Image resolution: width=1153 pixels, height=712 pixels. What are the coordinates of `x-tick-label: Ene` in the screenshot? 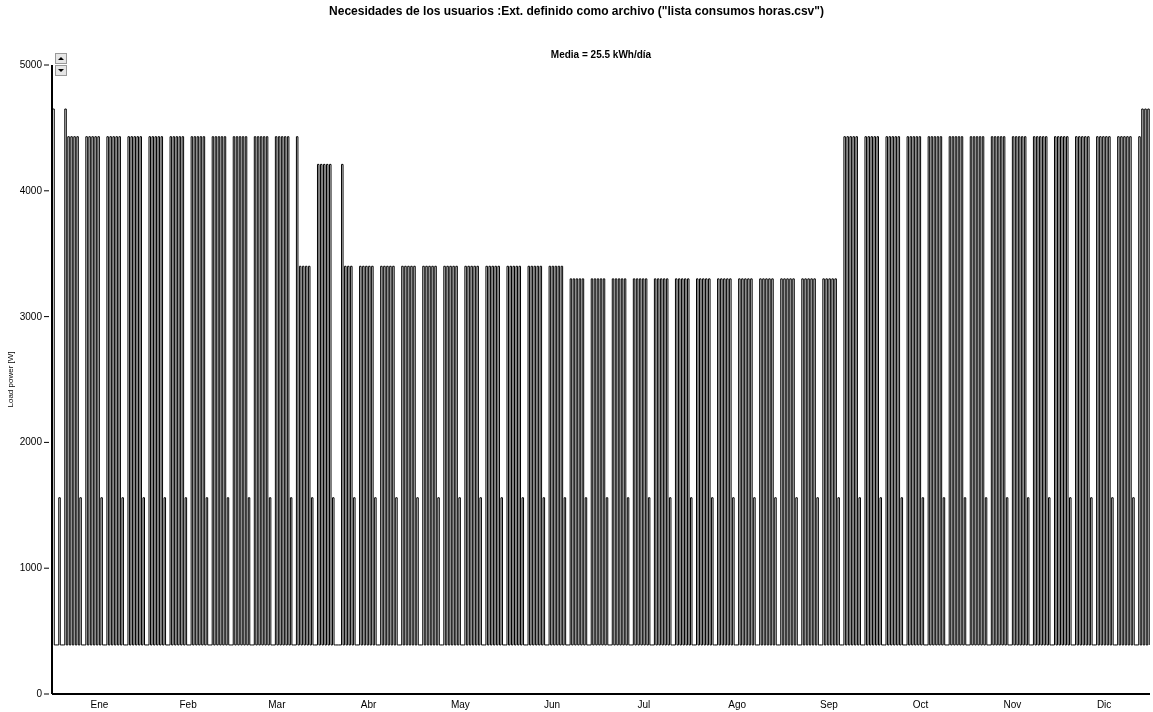 It's located at (99, 704).